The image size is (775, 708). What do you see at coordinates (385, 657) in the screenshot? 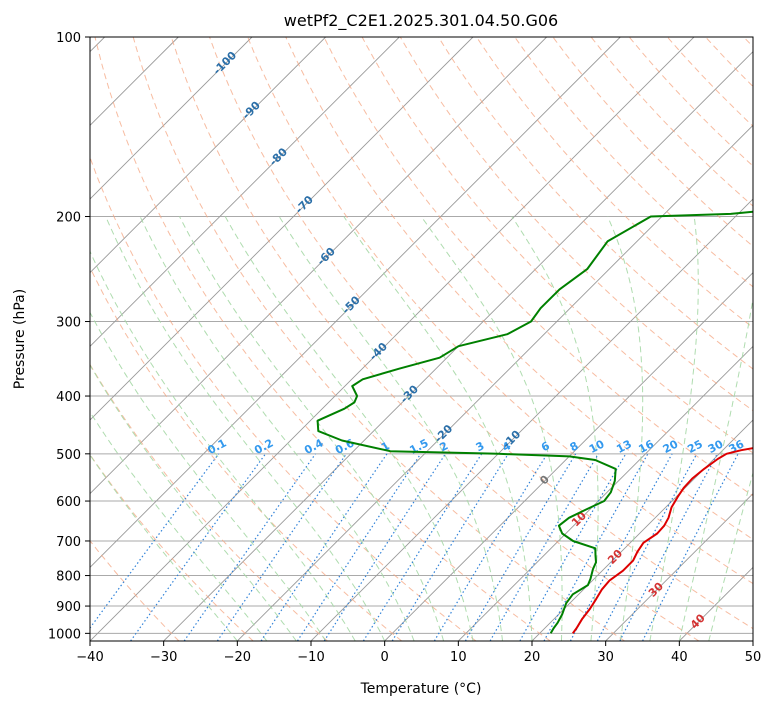
I see `x-tick-label: 0` at bounding box center [385, 657].